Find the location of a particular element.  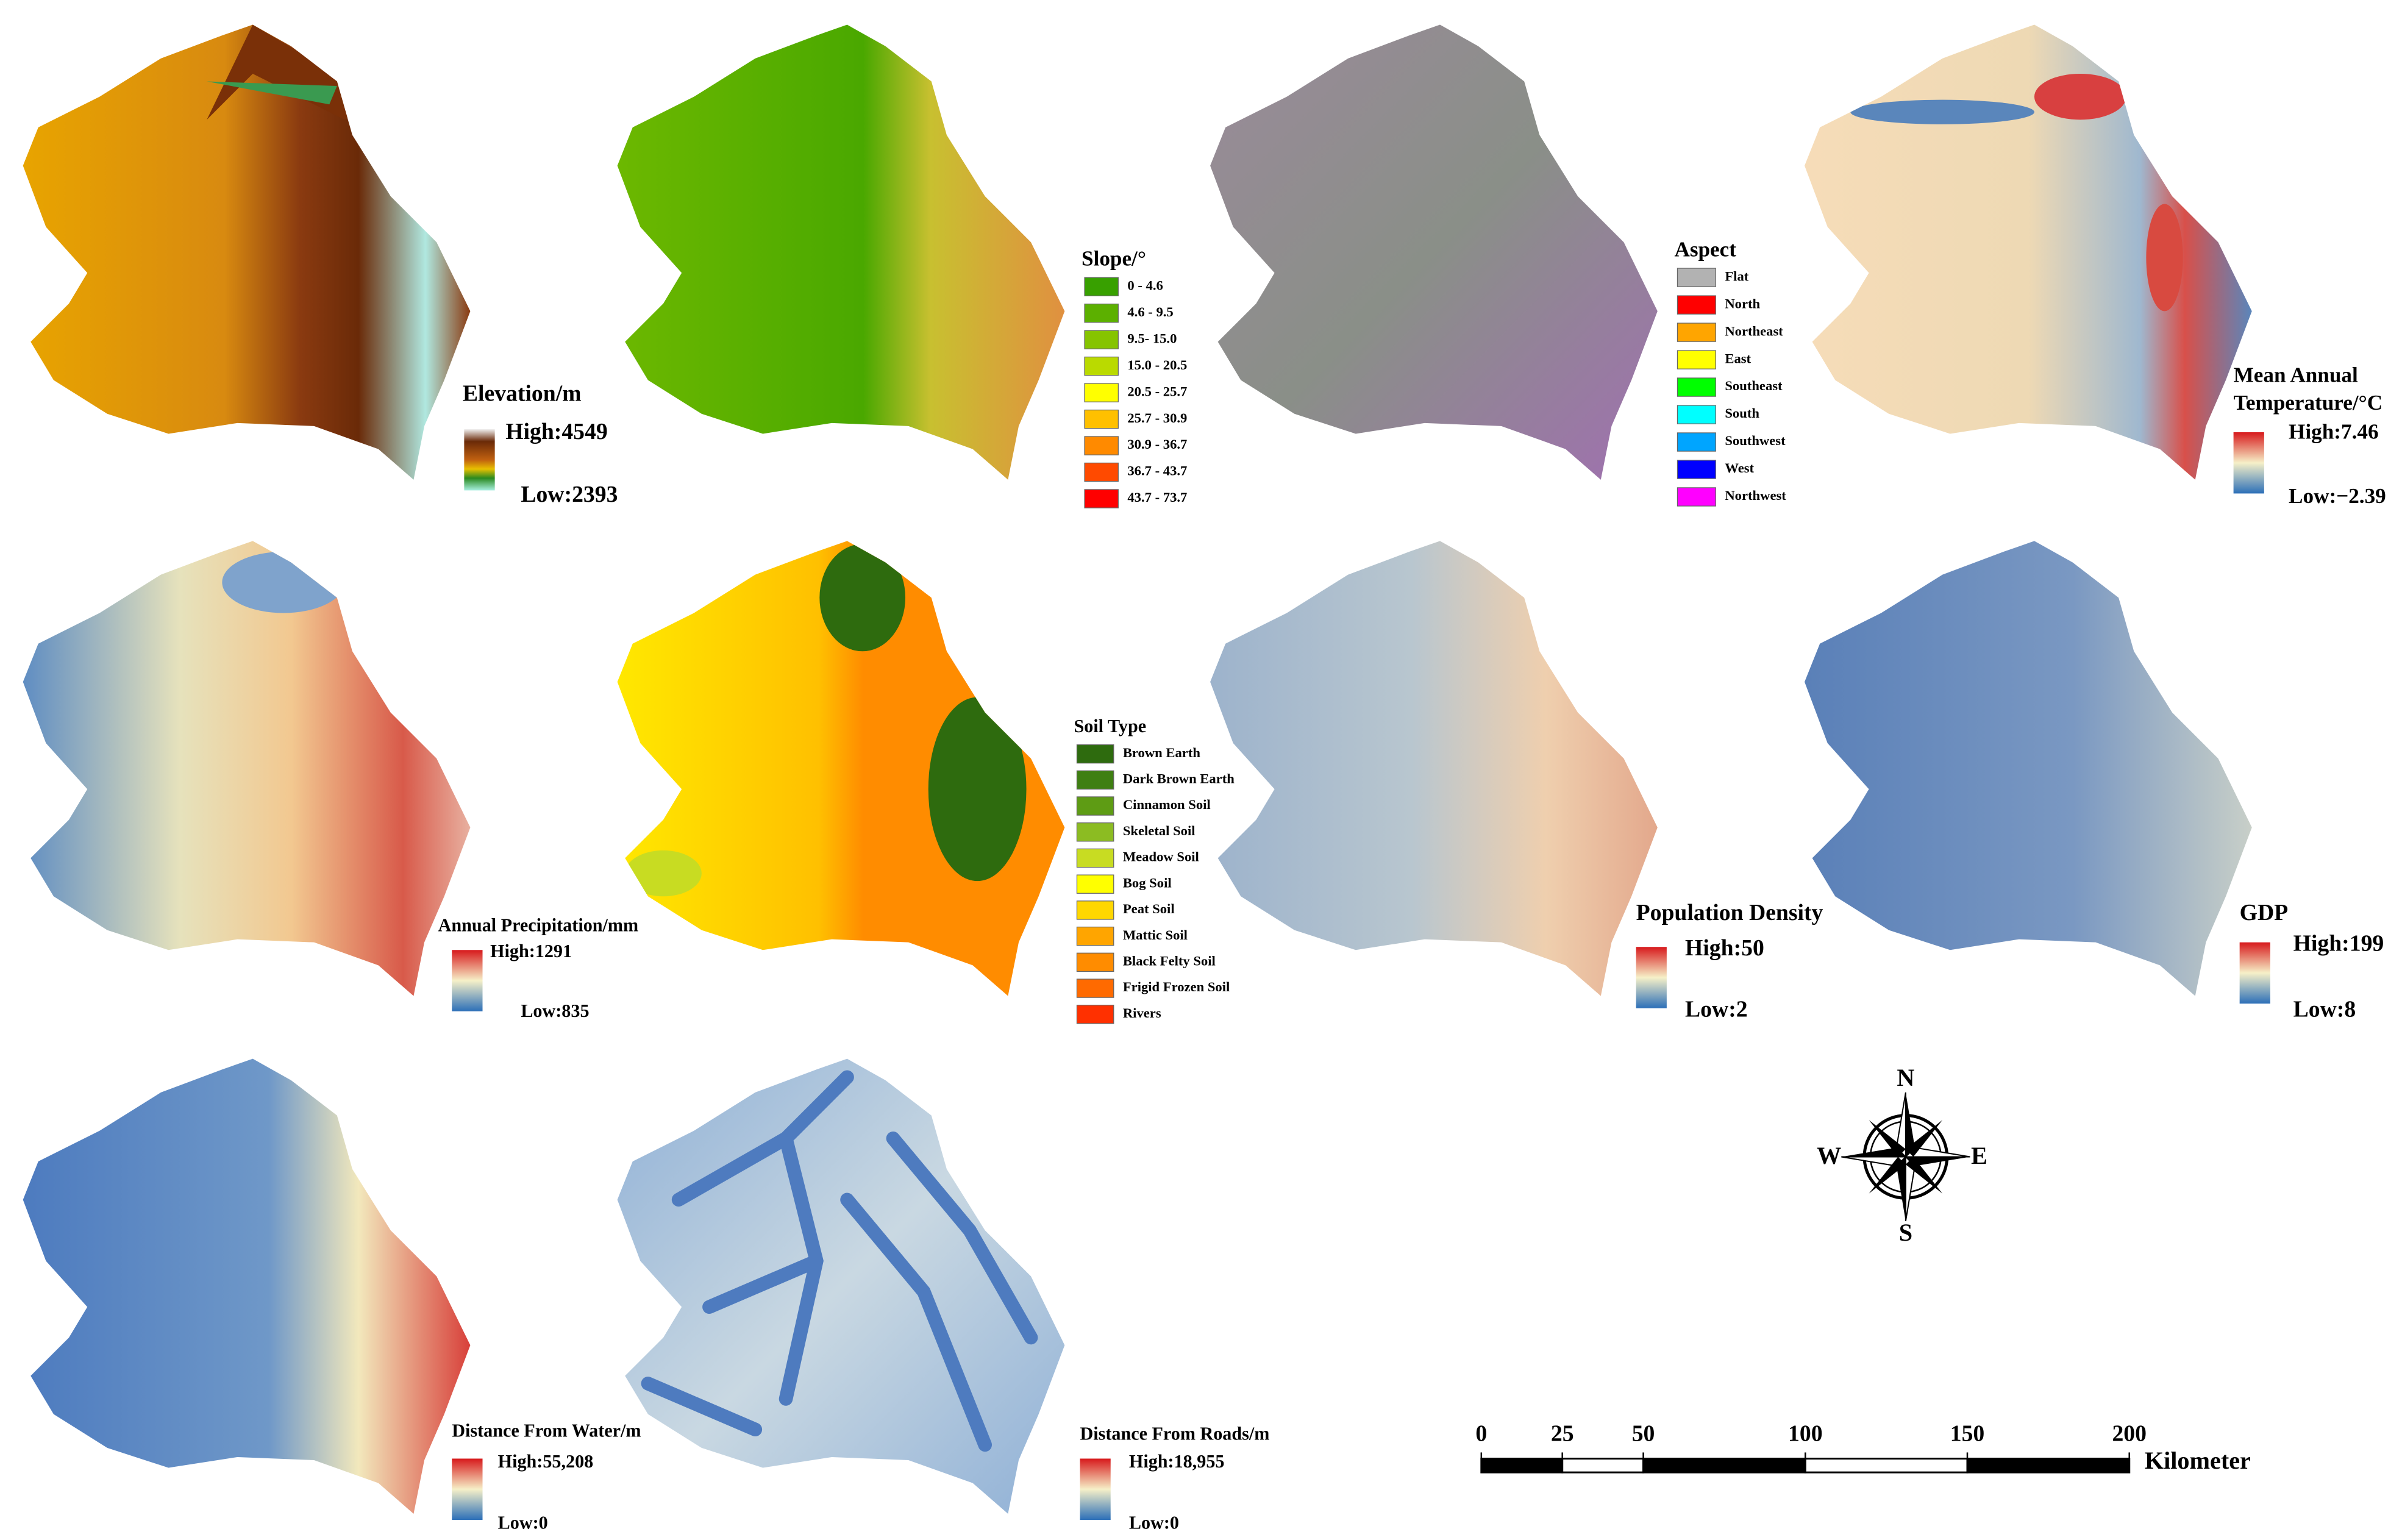

legend-high: High:18,955 is located at coordinates (1177, 1461).